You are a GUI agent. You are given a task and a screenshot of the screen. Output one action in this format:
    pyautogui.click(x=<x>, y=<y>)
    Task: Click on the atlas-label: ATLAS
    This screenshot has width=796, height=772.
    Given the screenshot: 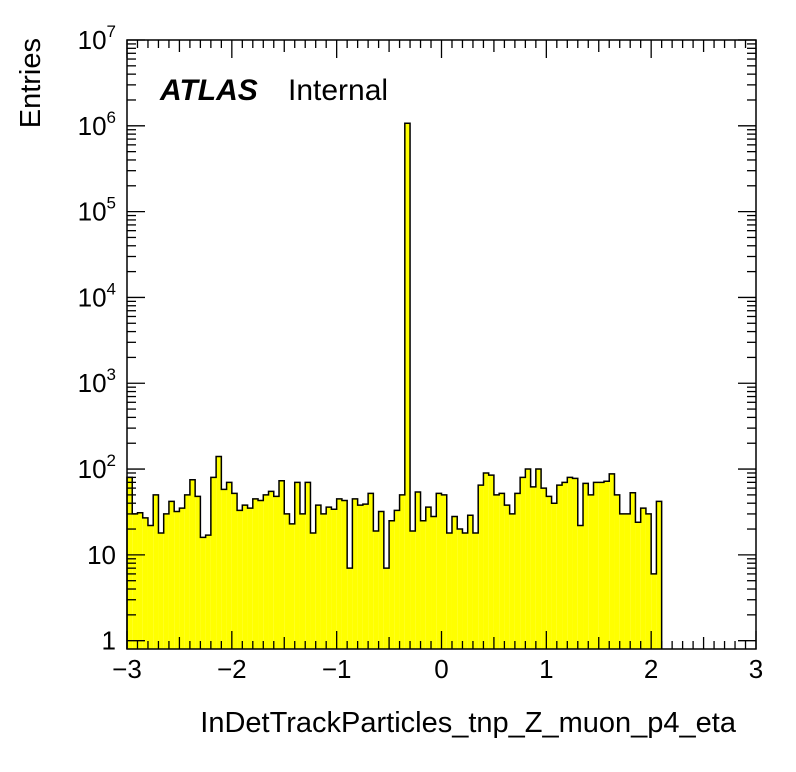 What is the action you would take?
    pyautogui.click(x=208, y=90)
    